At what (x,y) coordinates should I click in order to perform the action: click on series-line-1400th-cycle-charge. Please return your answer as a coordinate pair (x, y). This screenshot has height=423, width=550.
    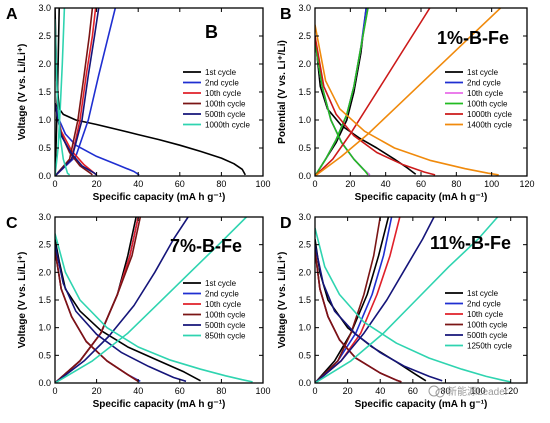
    Looking at the image, I should click on (408, 92).